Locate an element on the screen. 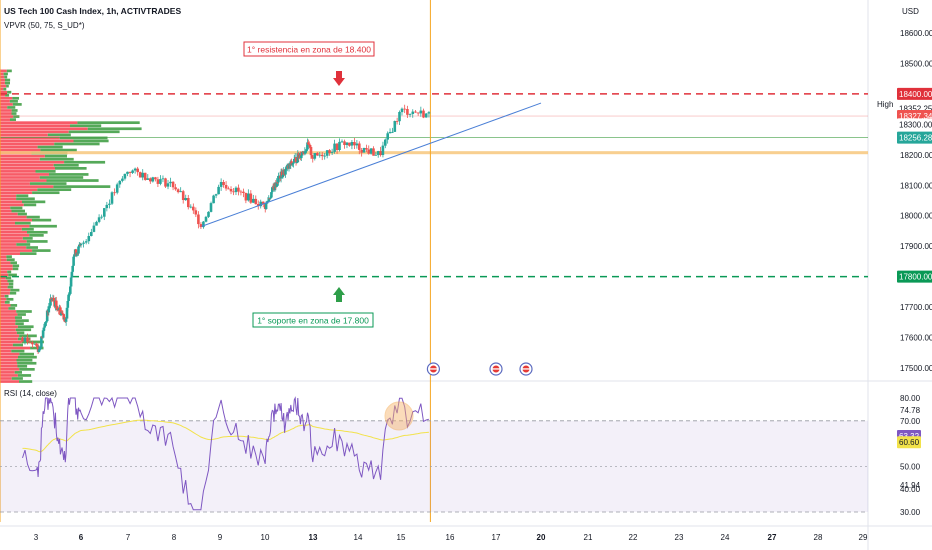 The width and height of the screenshot is (932, 550). vpvr-label: VPVR (50, 75, S_UD*) is located at coordinates (44, 25).